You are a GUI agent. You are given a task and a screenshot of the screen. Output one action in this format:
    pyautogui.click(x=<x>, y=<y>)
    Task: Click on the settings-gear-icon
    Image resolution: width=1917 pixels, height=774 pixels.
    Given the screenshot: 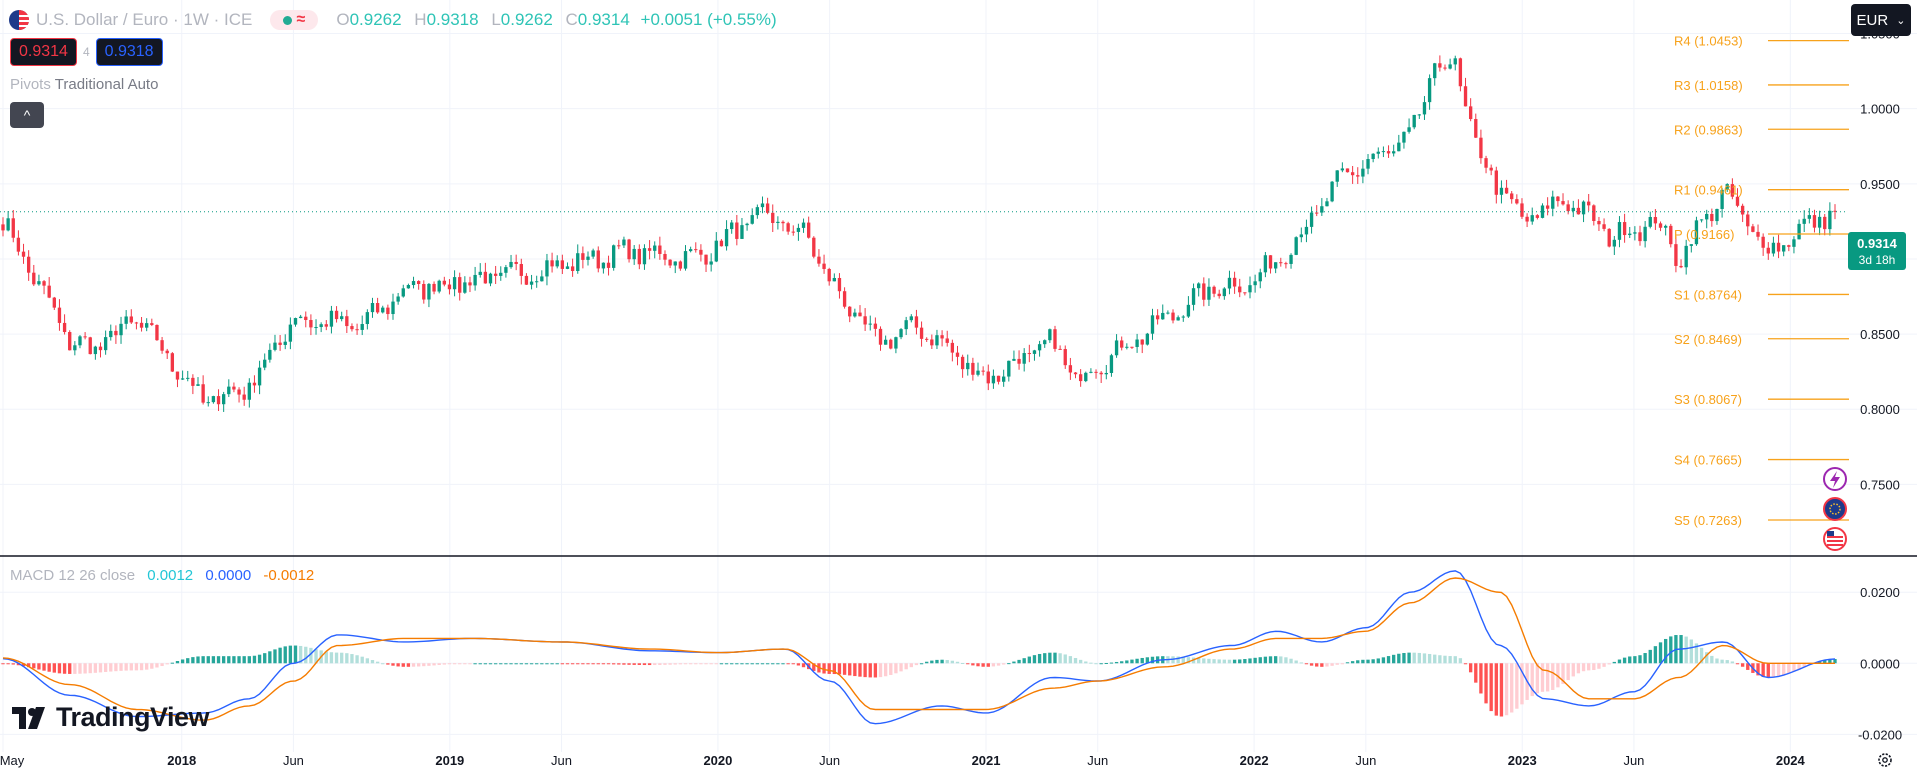 What is the action you would take?
    pyautogui.click(x=1885, y=760)
    